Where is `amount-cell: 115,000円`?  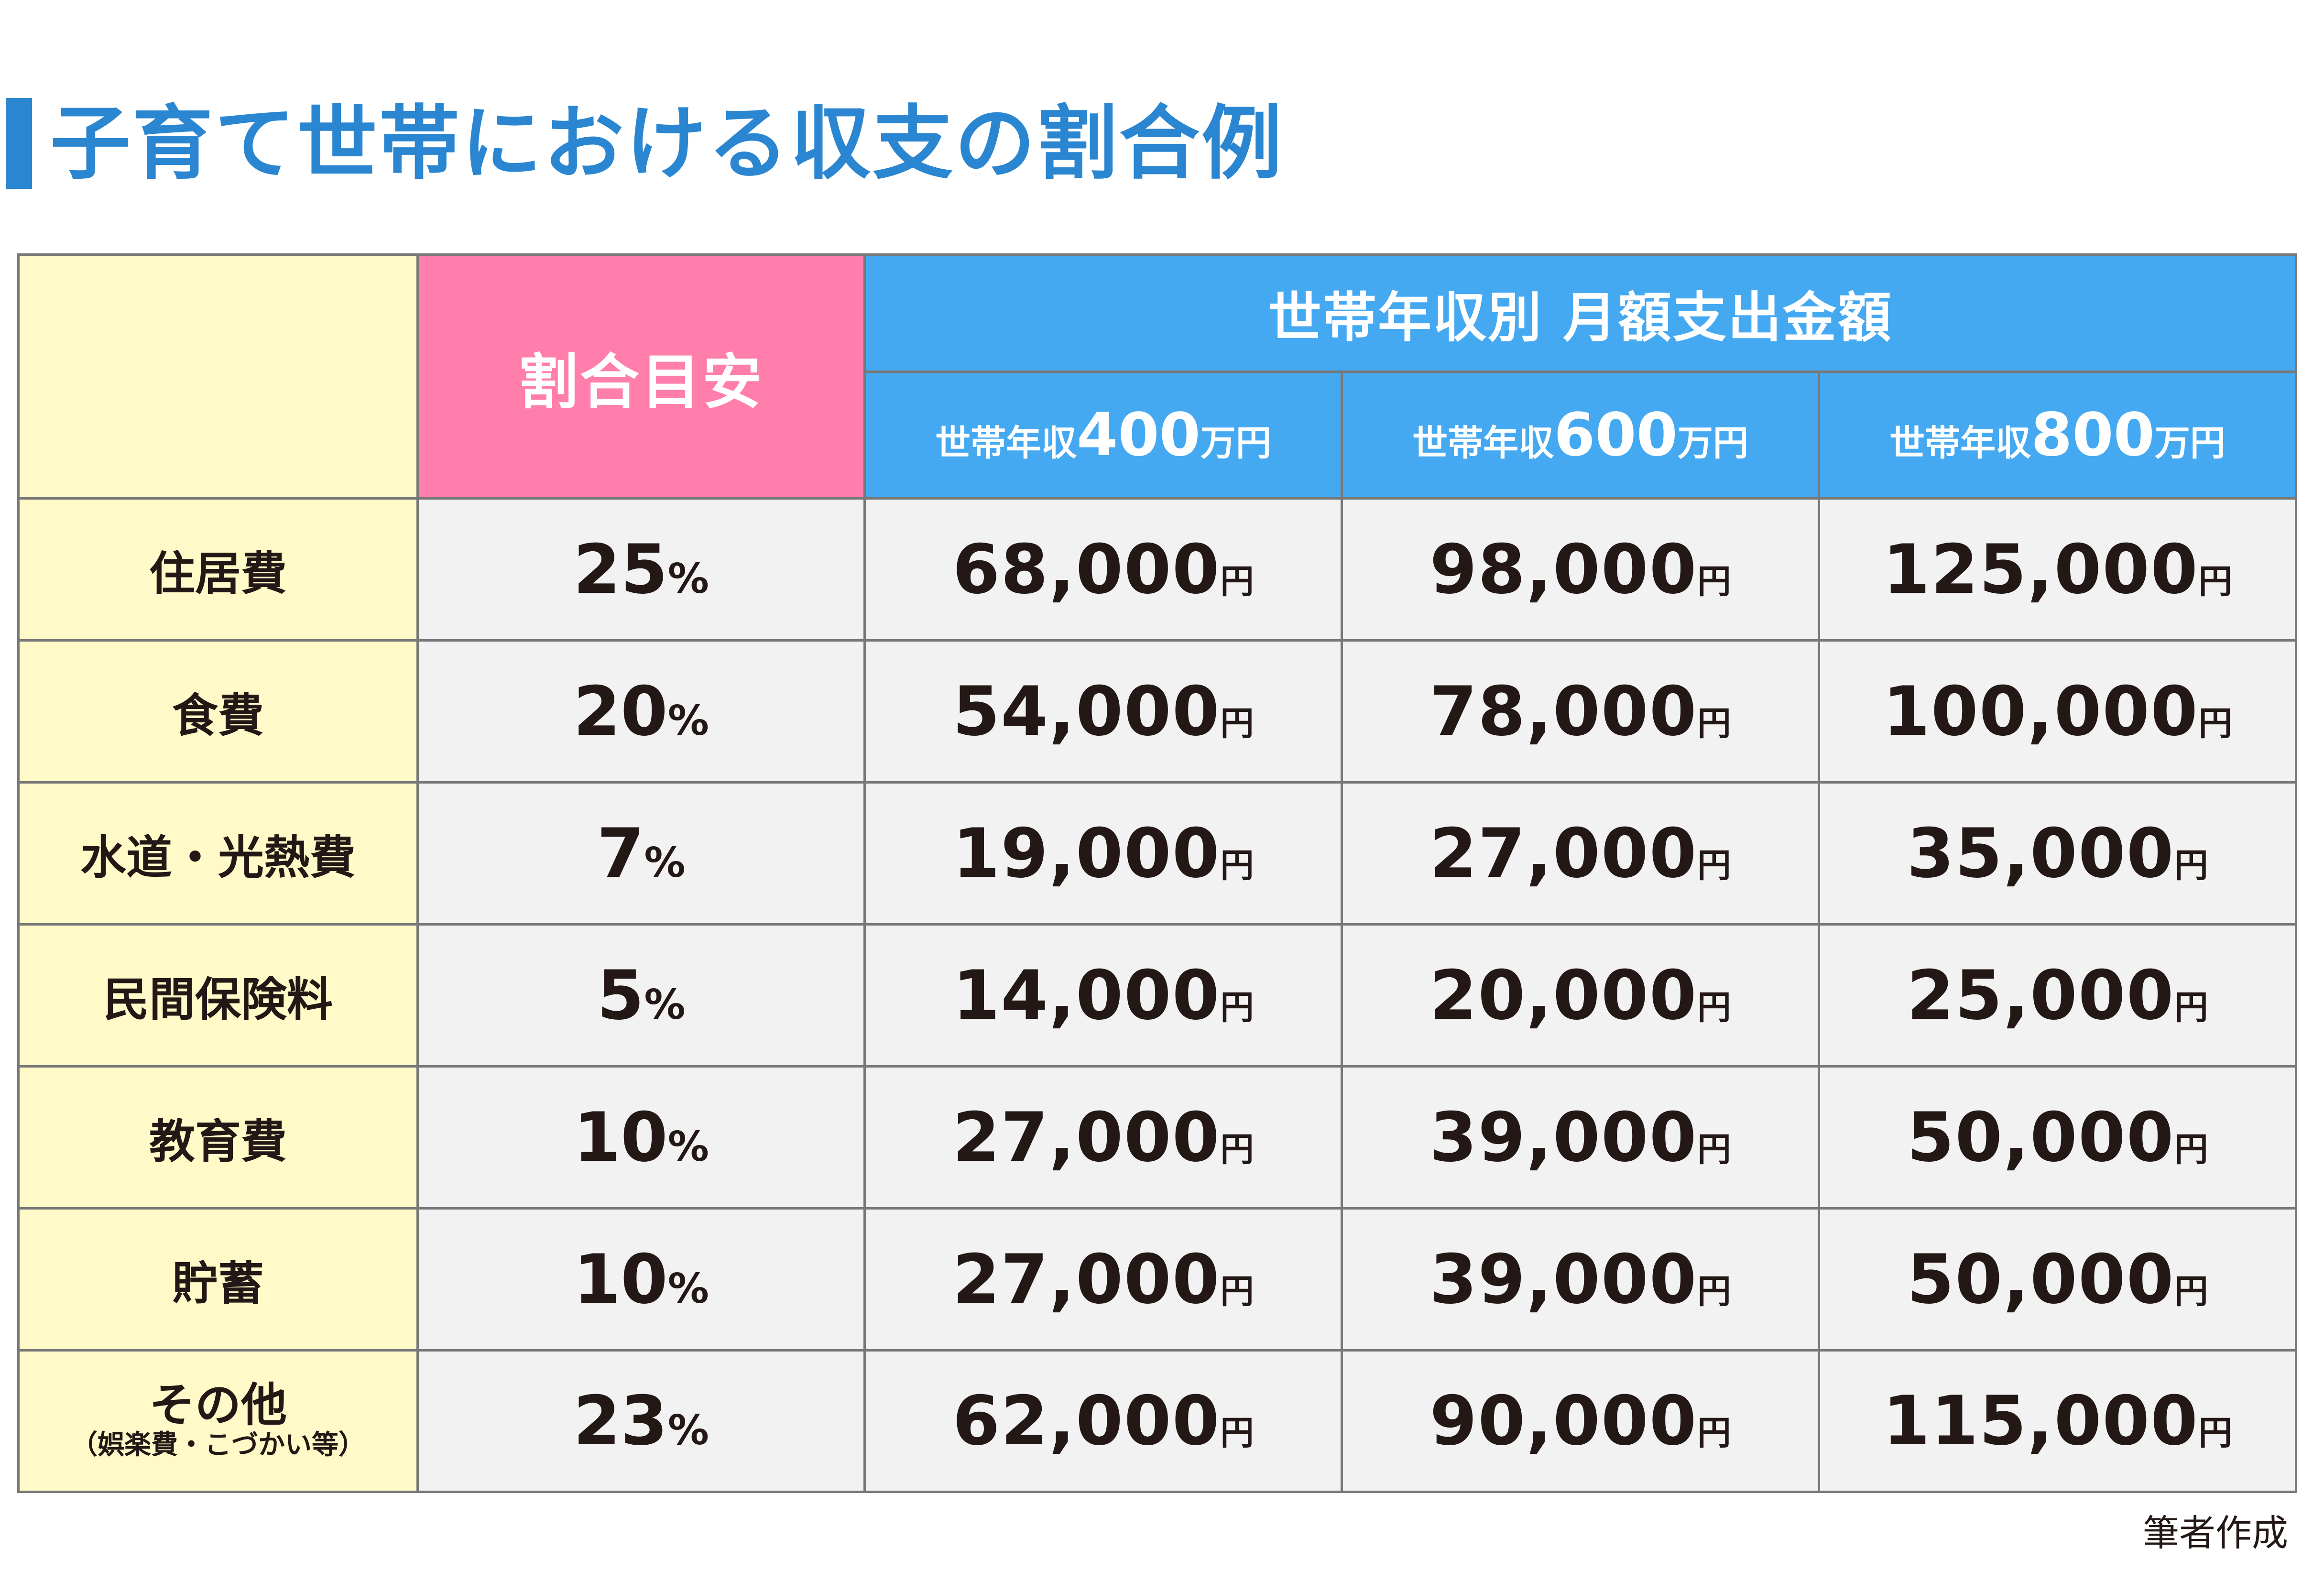 amount-cell: 115,000円 is located at coordinates (2057, 1421).